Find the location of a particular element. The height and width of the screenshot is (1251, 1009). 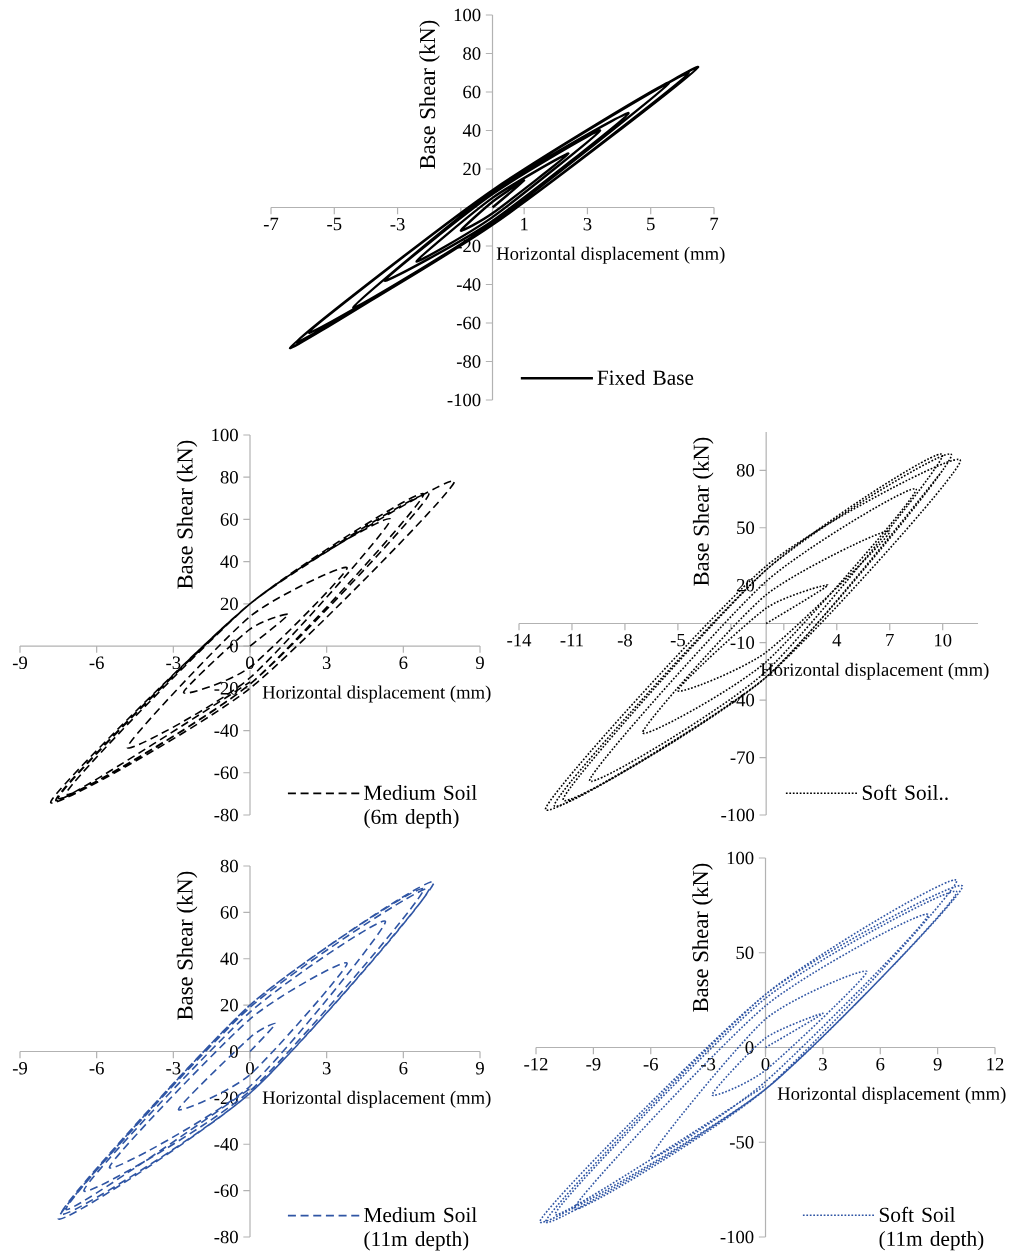

x-tick-label: 5 is located at coordinates (651, 224).